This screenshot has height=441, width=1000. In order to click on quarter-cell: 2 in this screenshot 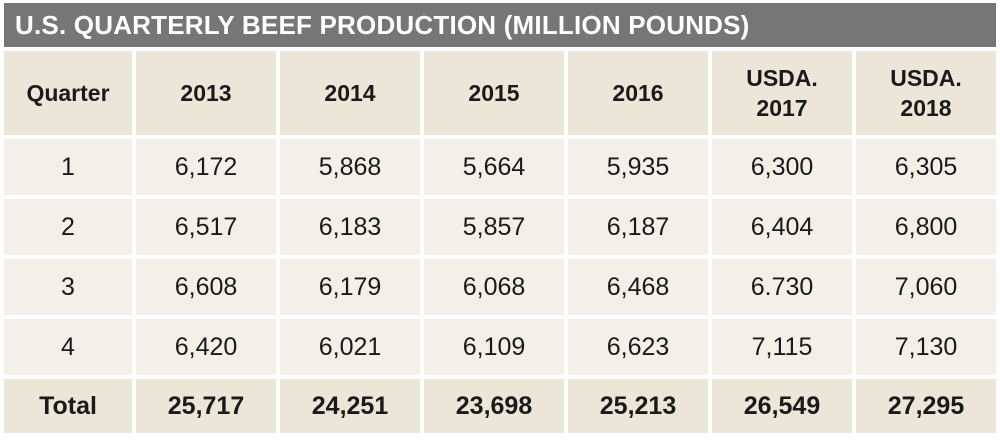, I will do `click(68, 227)`.